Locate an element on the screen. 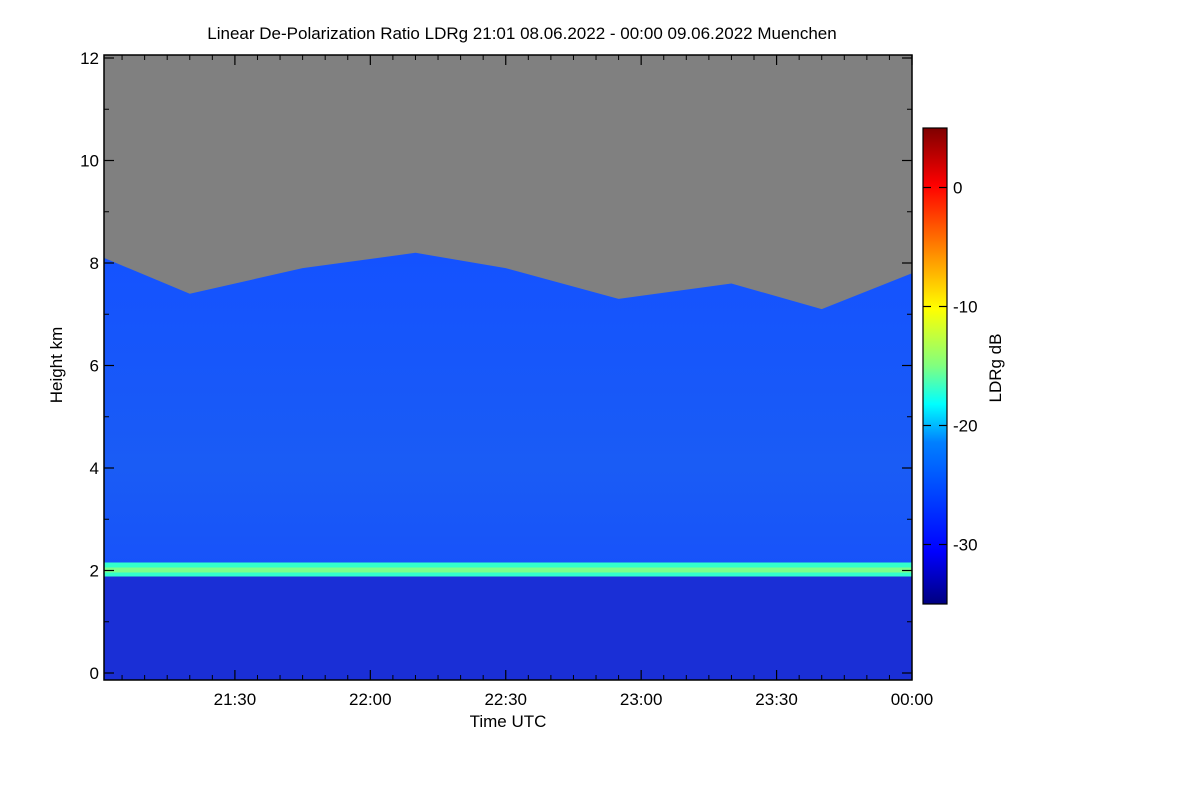 Image resolution: width=1200 pixels, height=805 pixels. boundary-layer-region is located at coordinates (508, 627).